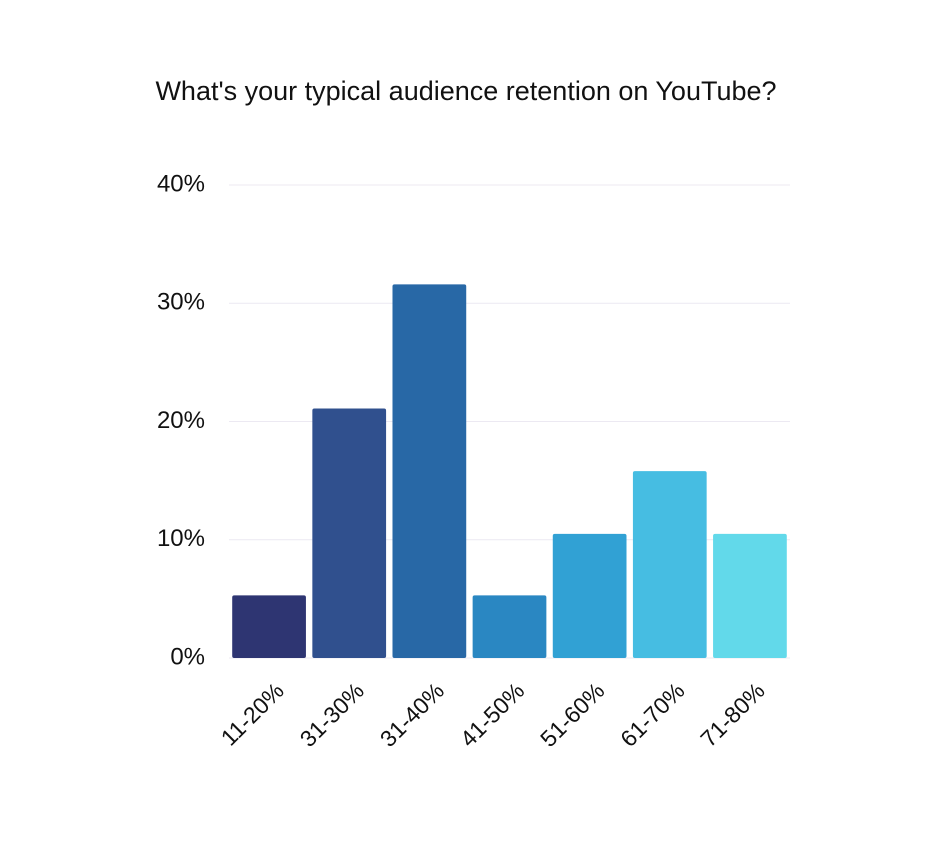  I want to click on x-tick-label: 31-40%, so click(412, 714).